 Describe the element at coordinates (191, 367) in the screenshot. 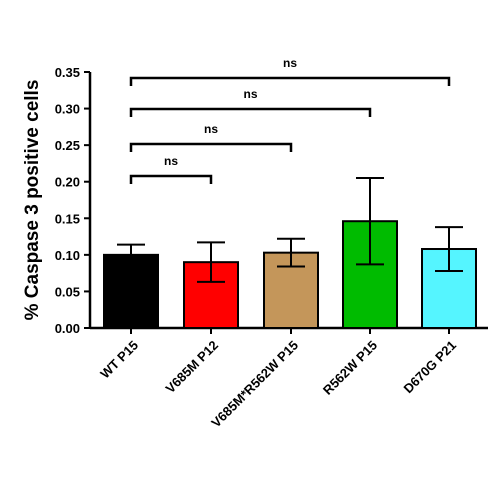

I see `x-category-label: V685M P12` at that location.